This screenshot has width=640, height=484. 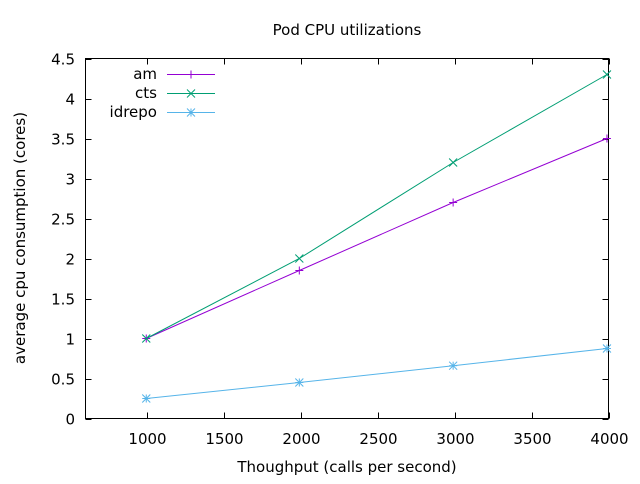 I want to click on series-line, so click(x=377, y=373).